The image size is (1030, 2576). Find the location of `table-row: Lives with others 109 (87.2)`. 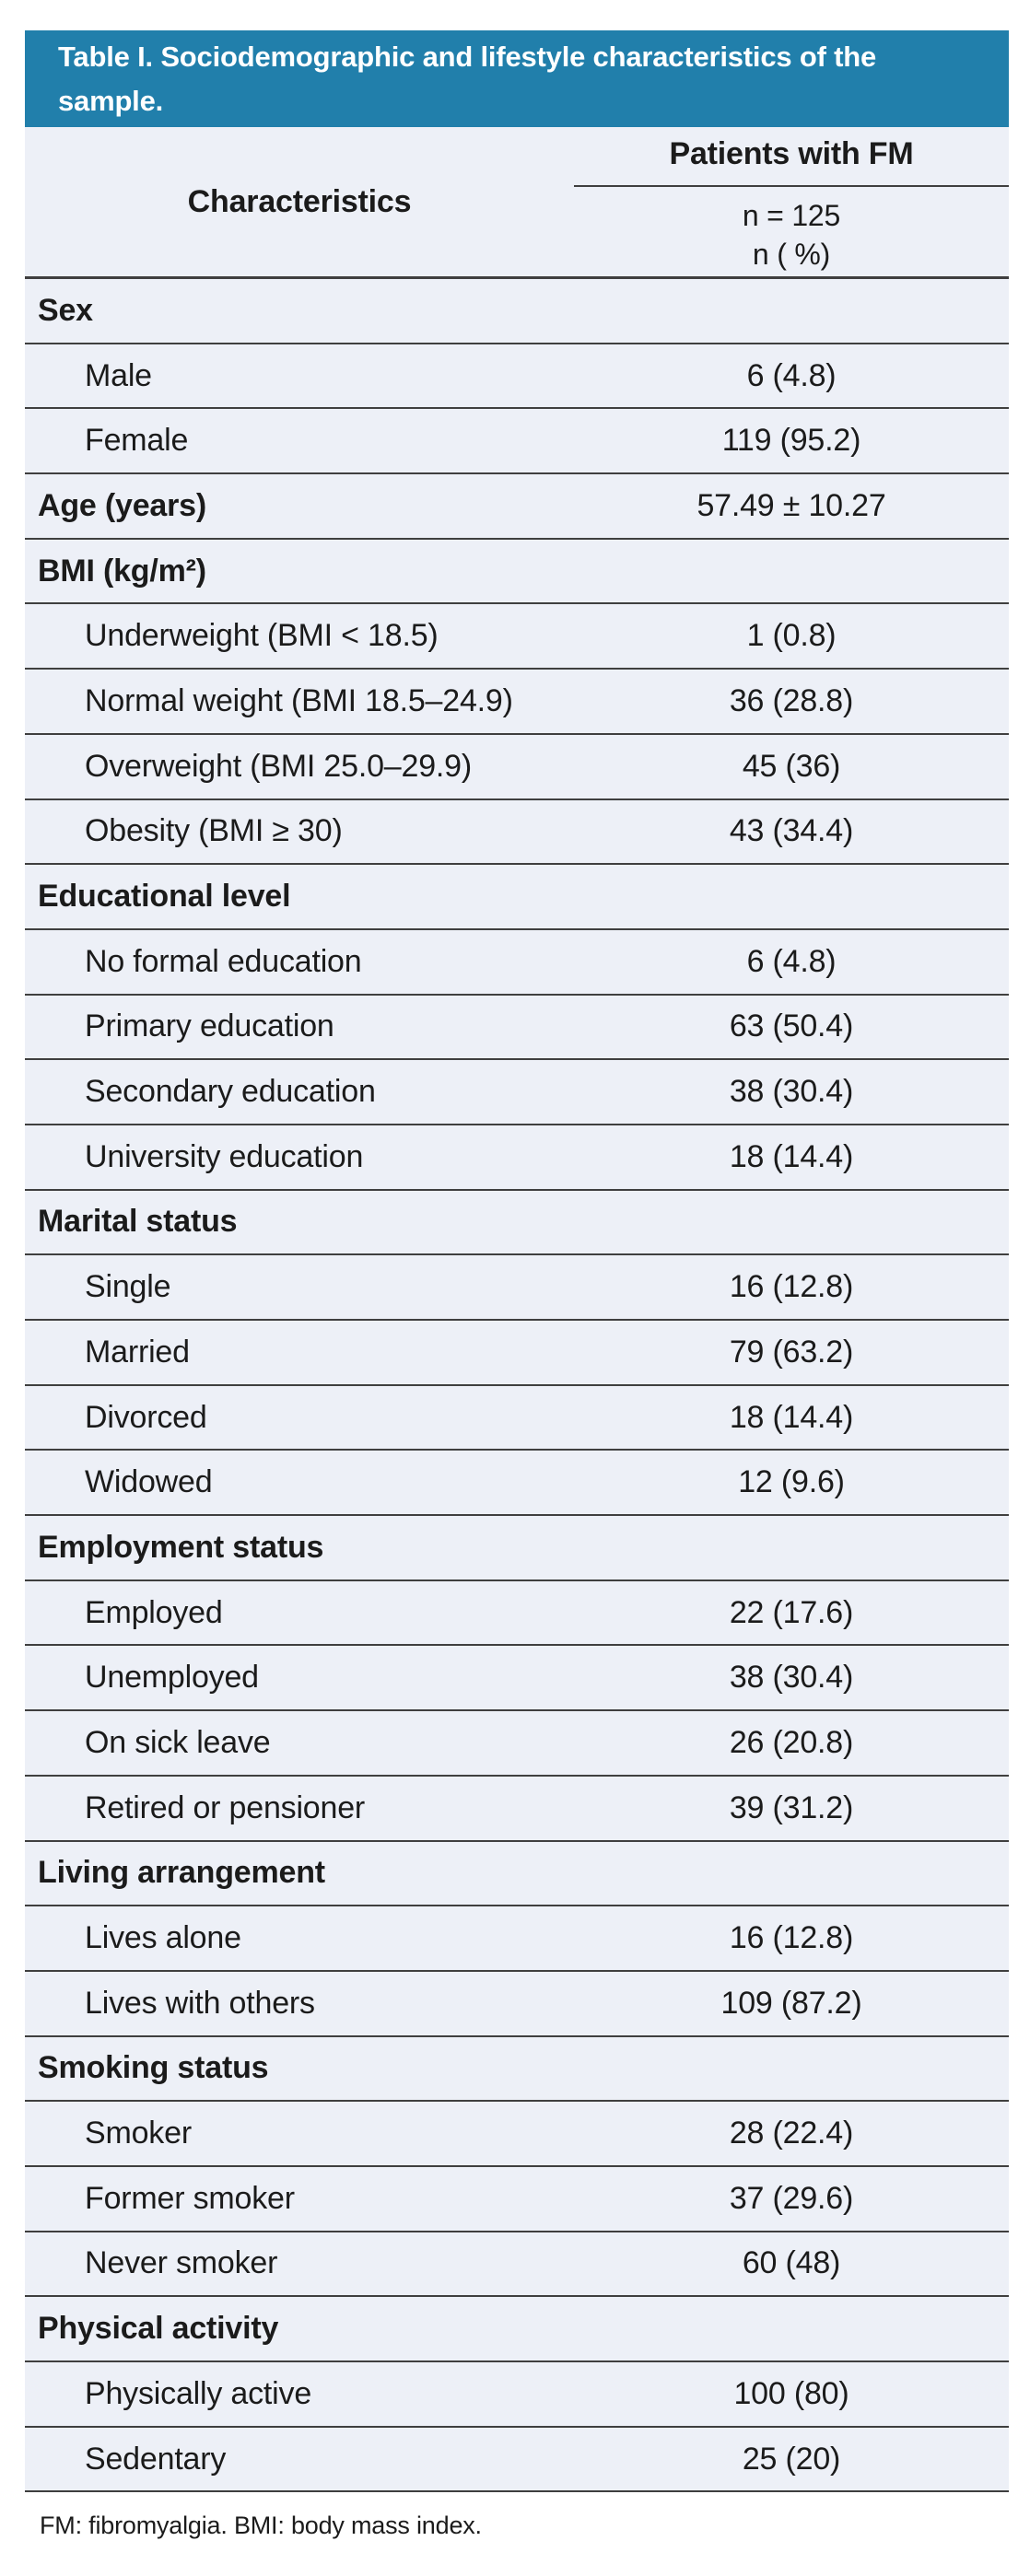

table-row: Lives with others 109 (87.2) is located at coordinates (517, 2004).